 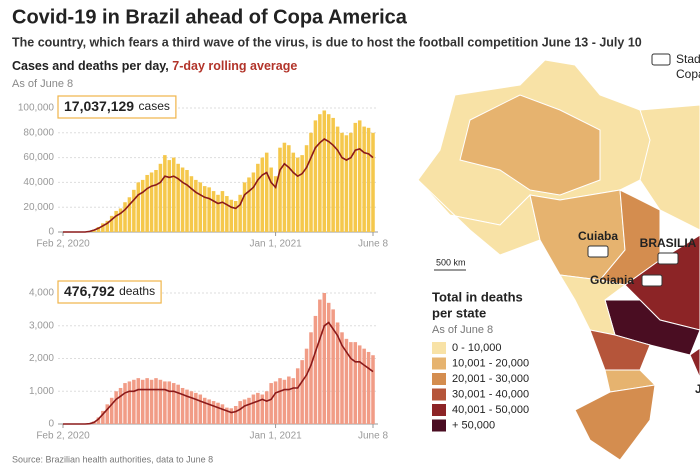 I want to click on city-label: J, so click(x=697, y=389).